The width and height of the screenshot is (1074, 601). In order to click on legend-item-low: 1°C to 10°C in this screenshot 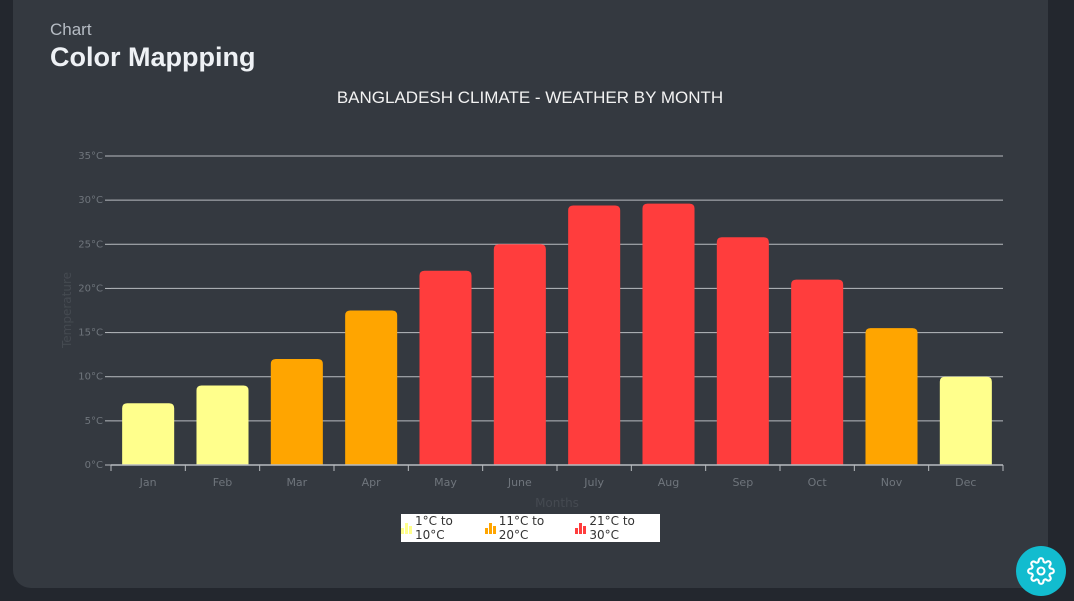, I will do `click(440, 528)`.